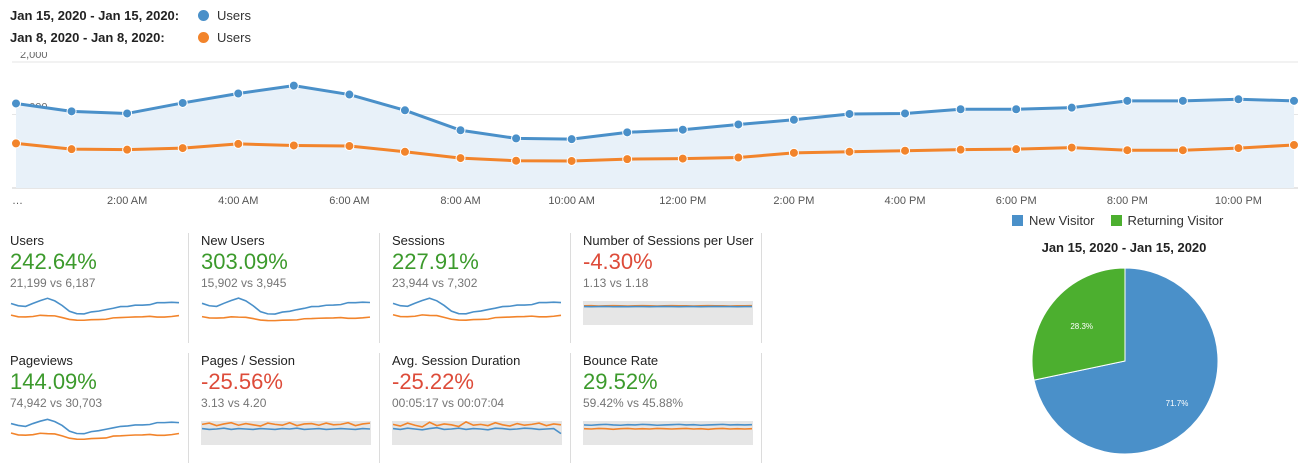 Image resolution: width=1313 pixels, height=463 pixels. I want to click on metric-change: 242.64%, so click(53, 262).